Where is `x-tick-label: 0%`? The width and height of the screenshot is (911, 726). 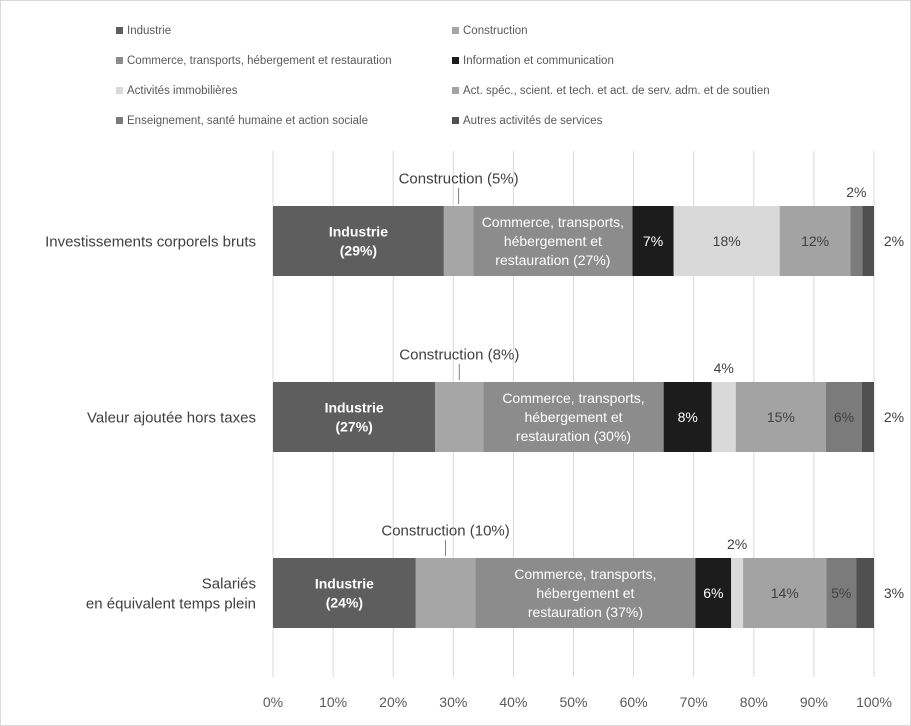
x-tick-label: 0% is located at coordinates (273, 702).